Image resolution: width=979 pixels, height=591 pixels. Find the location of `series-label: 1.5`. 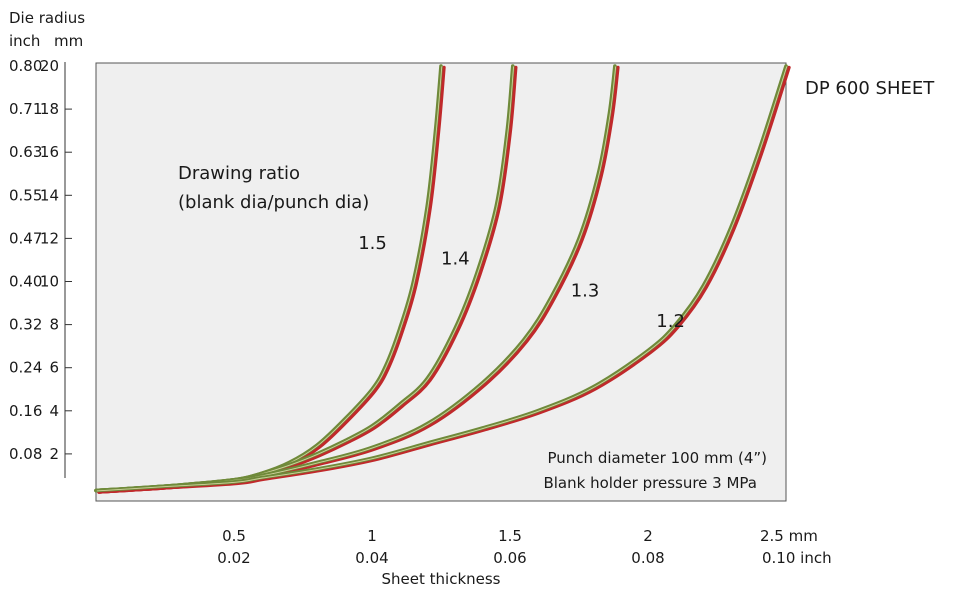

series-label: 1.5 is located at coordinates (372, 243).